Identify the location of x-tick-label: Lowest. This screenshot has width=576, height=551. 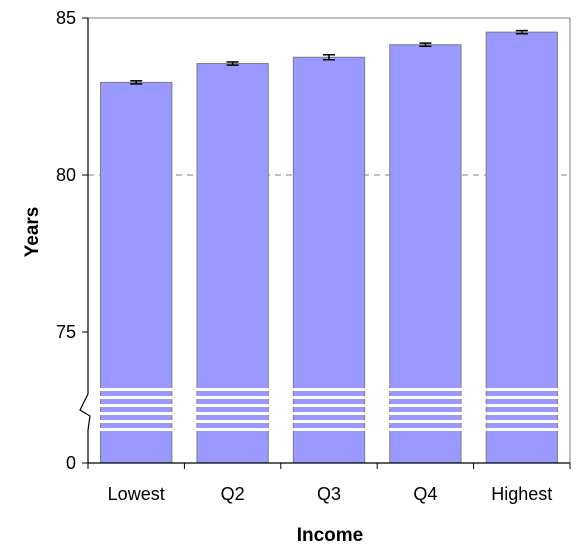
(136, 494).